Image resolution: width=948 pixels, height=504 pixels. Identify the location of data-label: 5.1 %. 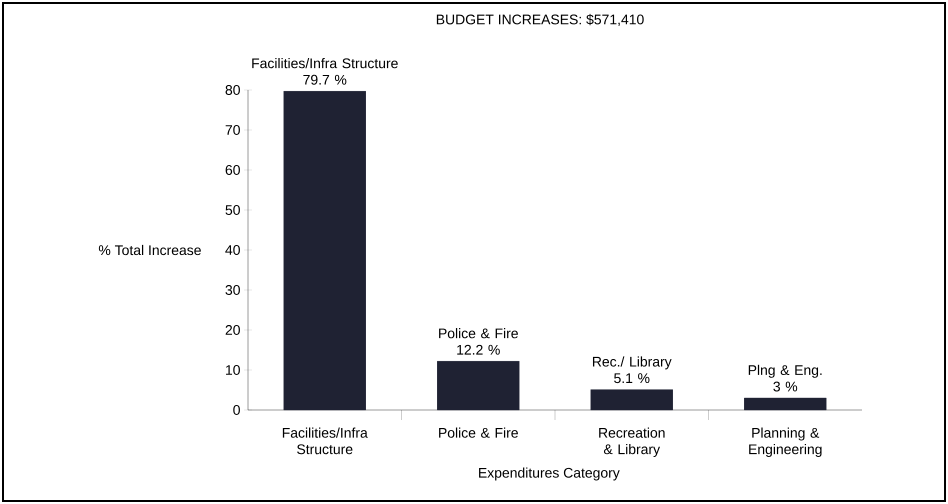
(632, 378).